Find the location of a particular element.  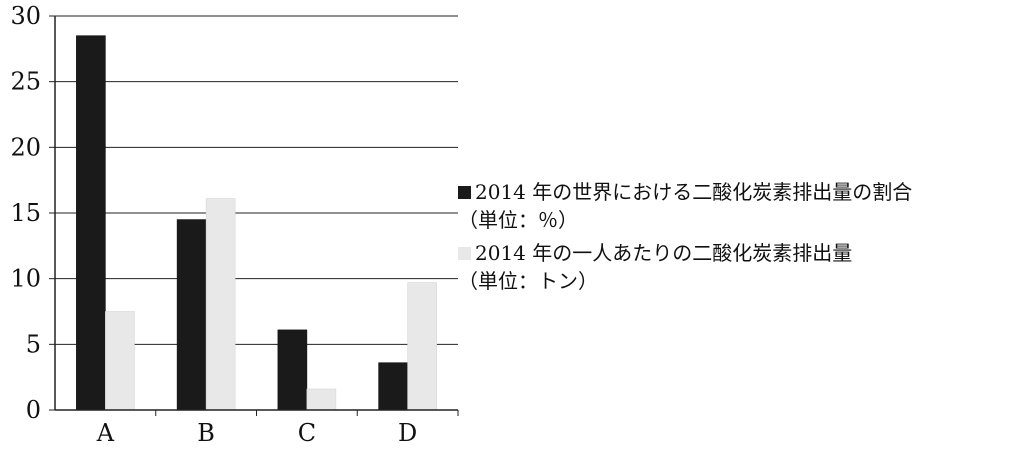

x-tick-labels: A B C D is located at coordinates (257, 433).